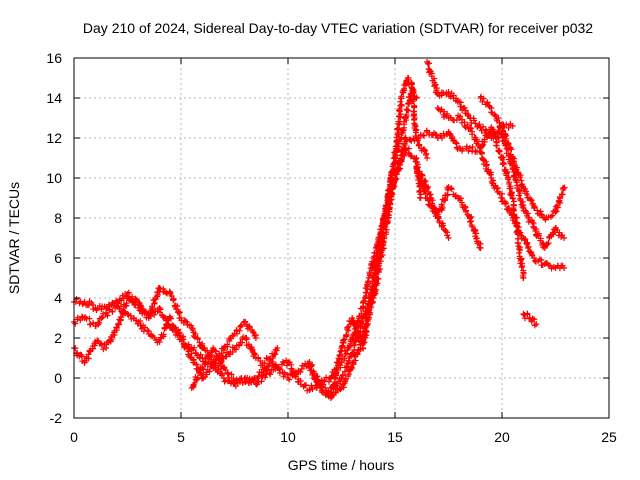 The width and height of the screenshot is (640, 480). Describe the element at coordinates (502, 437) in the screenshot. I see `x-tick-label: 20` at that location.